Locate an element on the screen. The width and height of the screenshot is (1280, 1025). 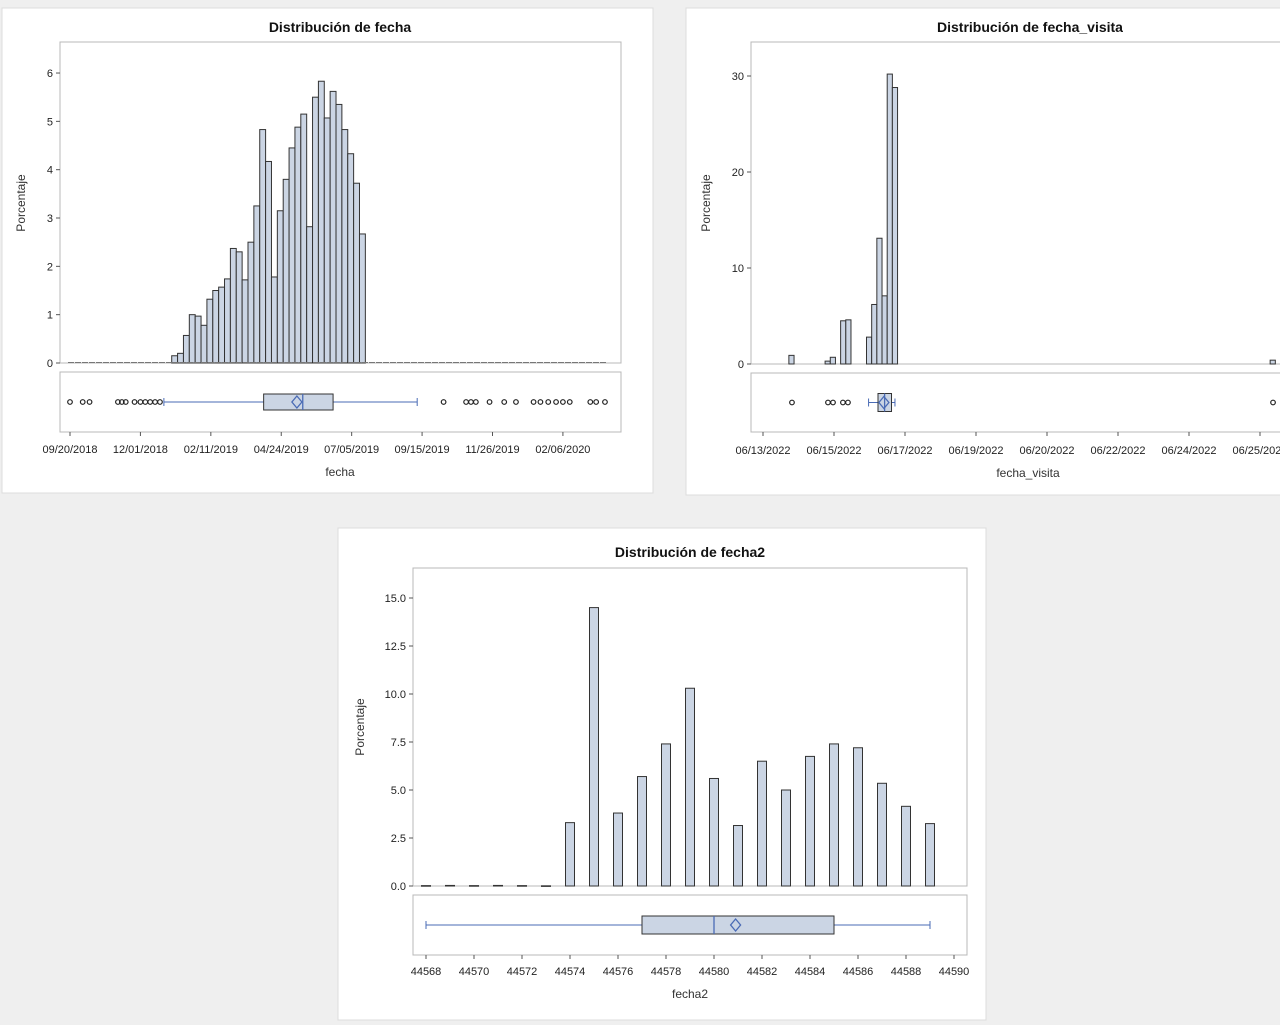
y-tick-label: 30 is located at coordinates (738, 77).